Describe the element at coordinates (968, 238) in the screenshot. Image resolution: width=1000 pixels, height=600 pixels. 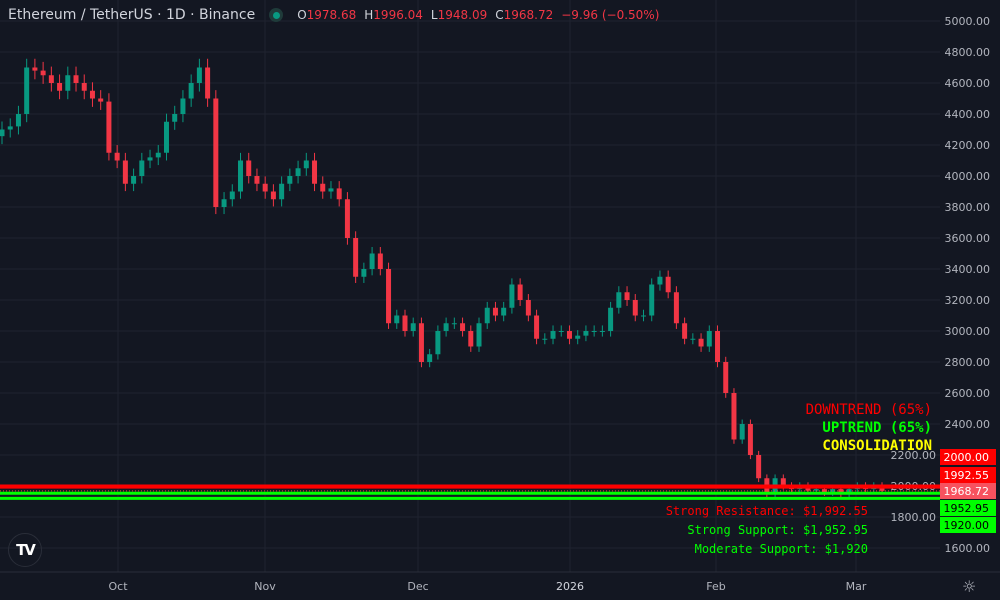
I see `y-tick-label: 3600.00` at that location.